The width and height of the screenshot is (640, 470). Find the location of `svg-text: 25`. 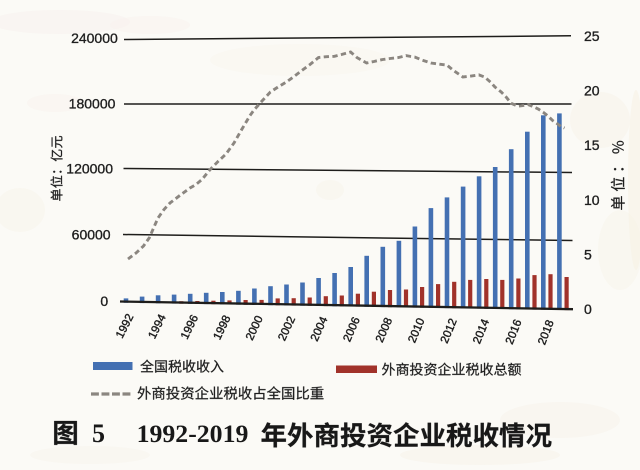

svg-text: 25 is located at coordinates (592, 36).